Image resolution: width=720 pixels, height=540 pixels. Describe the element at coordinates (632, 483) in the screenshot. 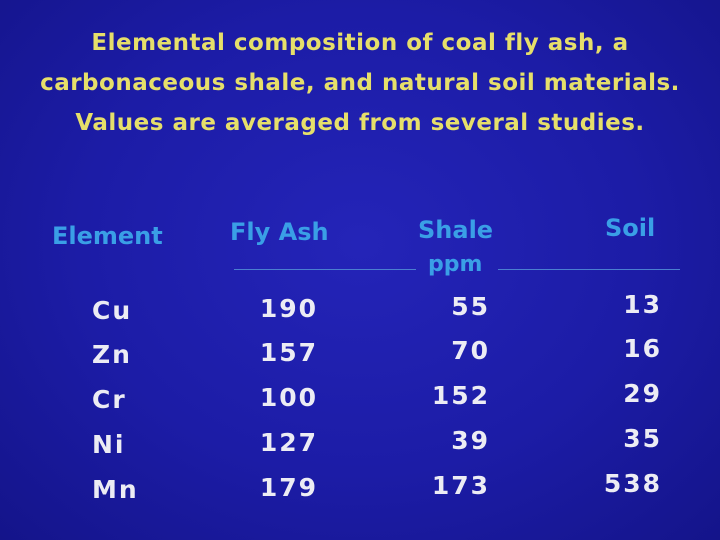

I see `value-cell: 538` at that location.